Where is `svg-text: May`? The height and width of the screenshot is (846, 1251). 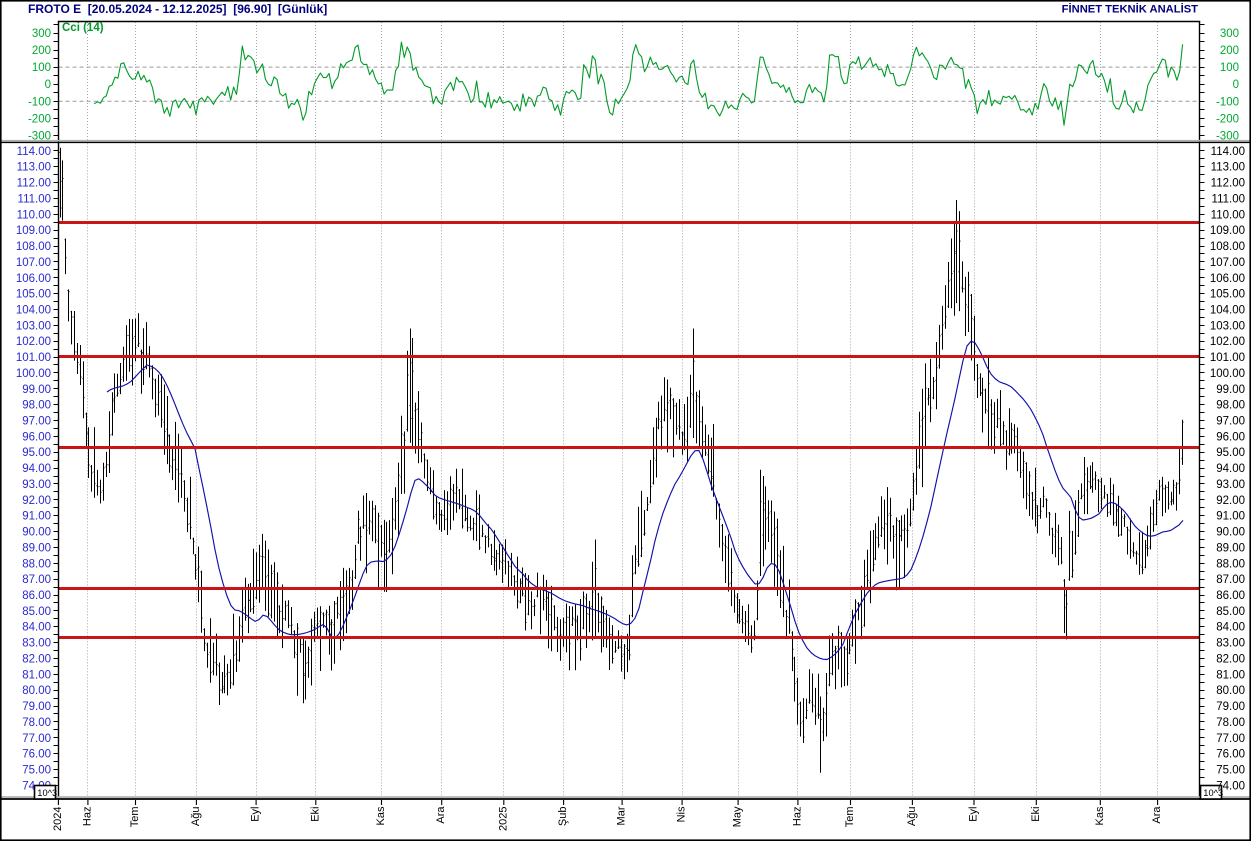 svg-text: May is located at coordinates (738, 816).